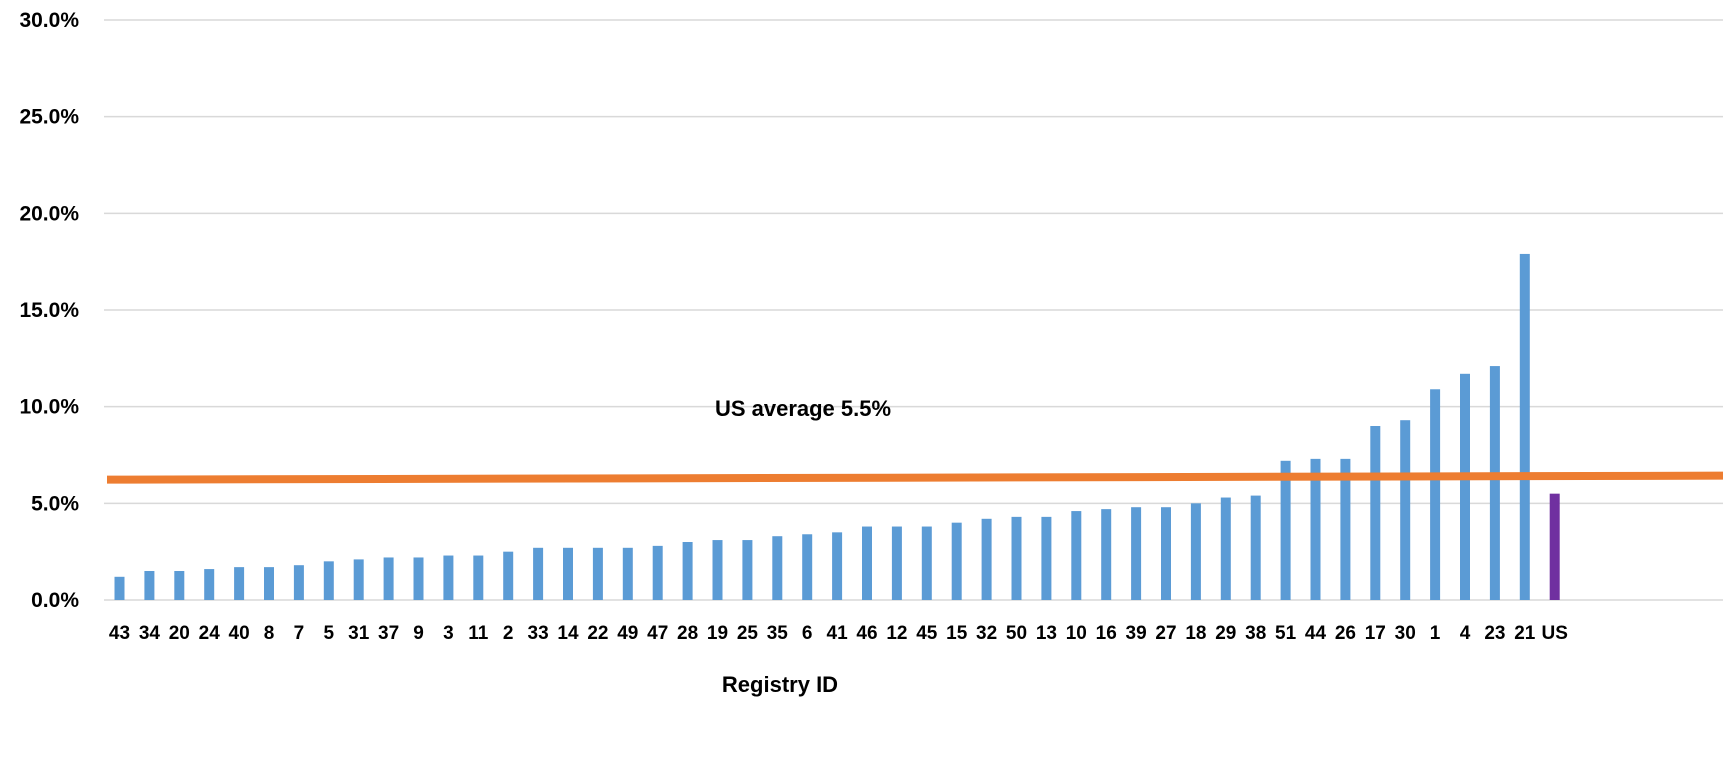 The width and height of the screenshot is (1723, 764). What do you see at coordinates (1405, 633) in the screenshot?
I see `x-tick-label: 30` at bounding box center [1405, 633].